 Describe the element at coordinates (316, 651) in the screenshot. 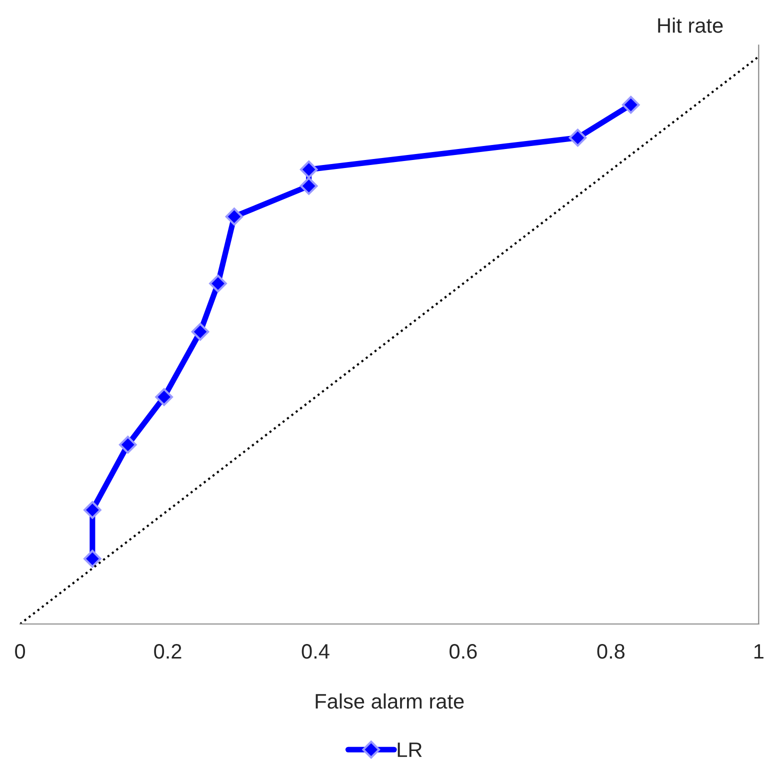

I see `x-tick-label: 0.4` at that location.